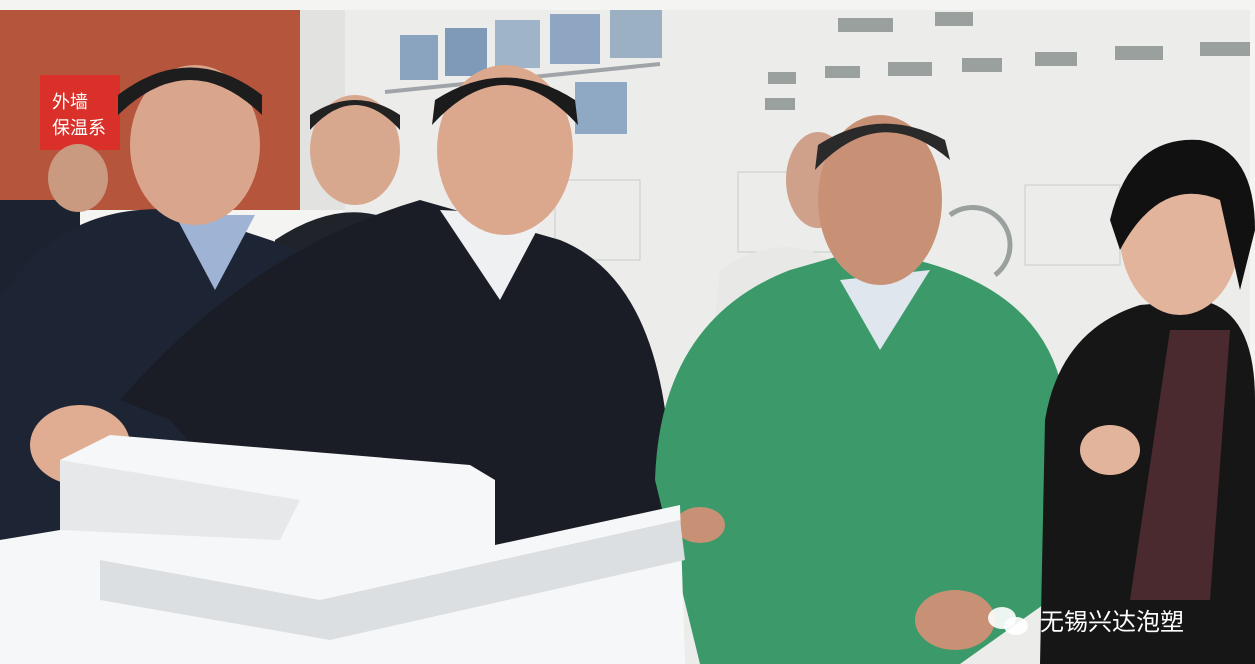  I want to click on watermark: 无锡兴达泡塑, so click(1086, 621).